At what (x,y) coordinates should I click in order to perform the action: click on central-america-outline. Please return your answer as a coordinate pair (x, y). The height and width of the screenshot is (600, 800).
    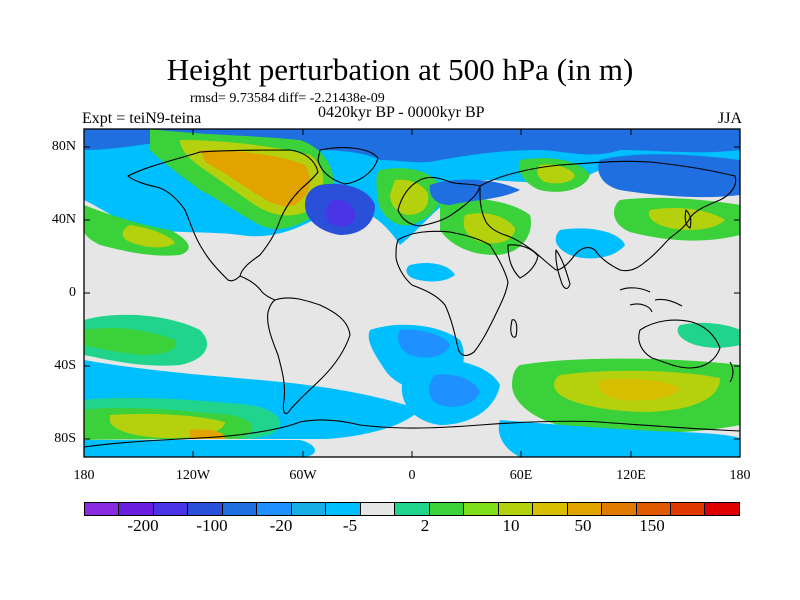
    Looking at the image, I should click on (257, 288).